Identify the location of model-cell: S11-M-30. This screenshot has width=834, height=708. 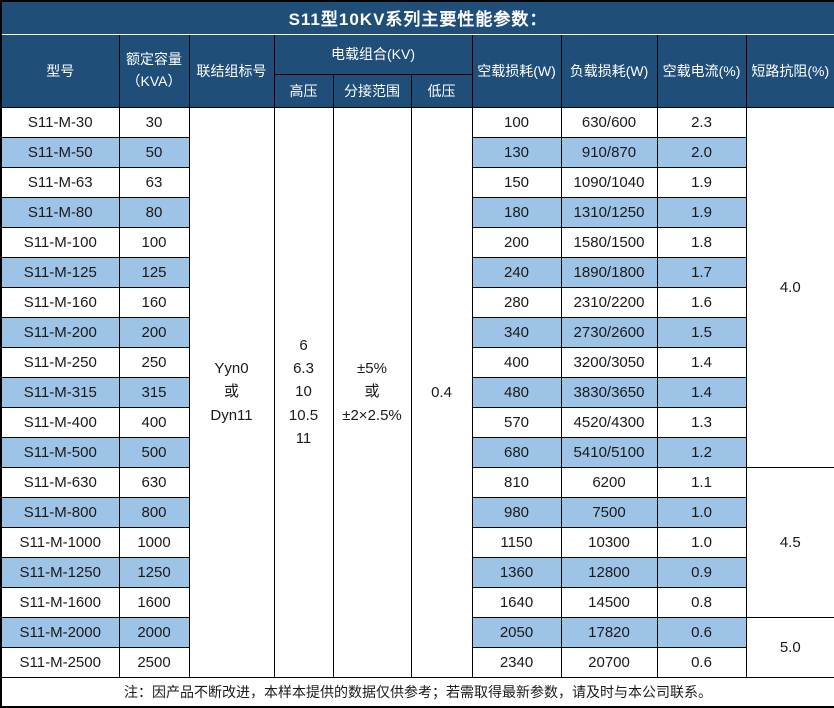
(60, 122).